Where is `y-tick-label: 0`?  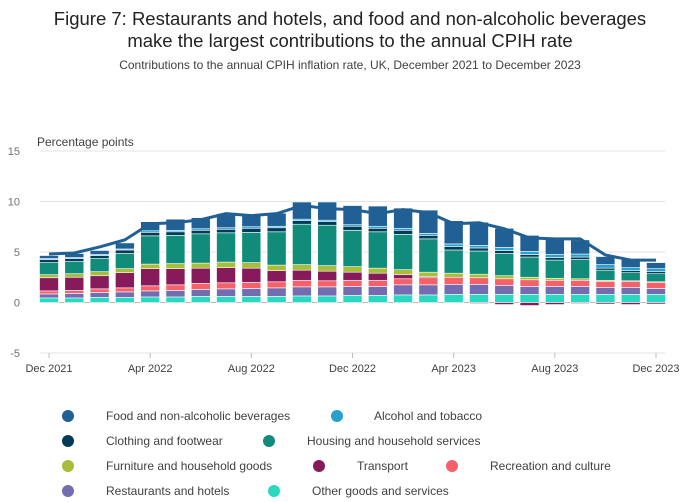 y-tick-label: 0 is located at coordinates (17, 304).